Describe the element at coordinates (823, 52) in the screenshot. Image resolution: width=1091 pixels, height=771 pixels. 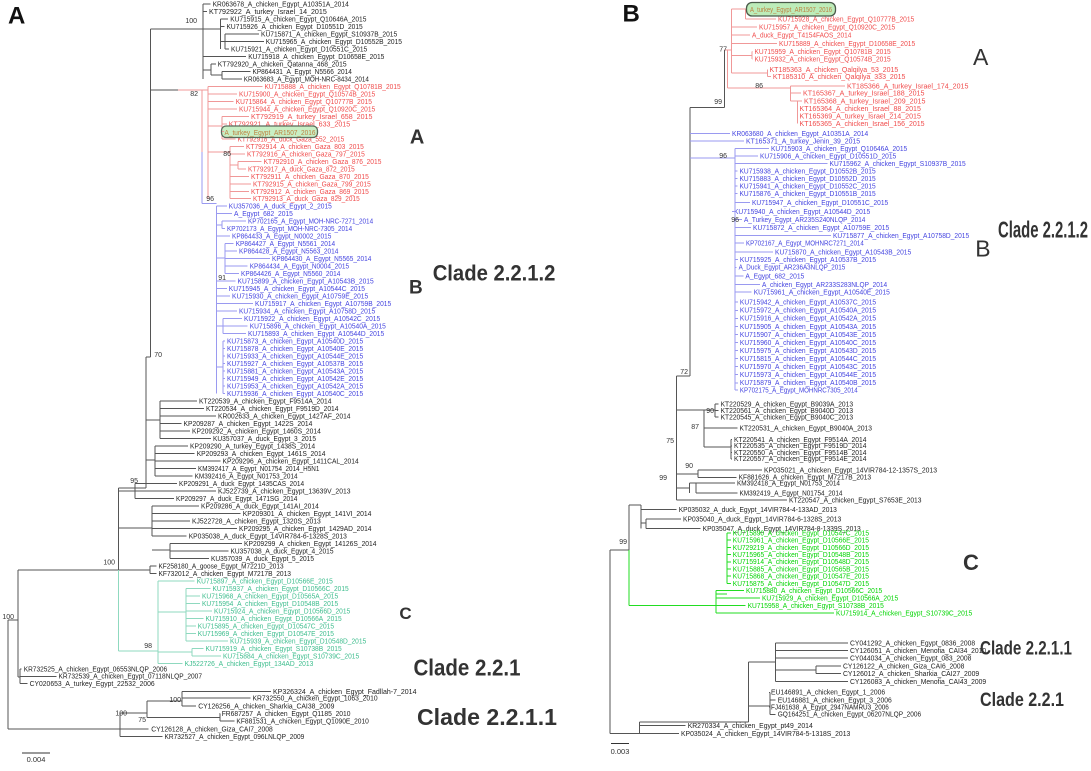
I see `svg-text:KU715959_A_chicken_Egypt_Q1078: KU715959_A_chicken_Egypt_Q10781B_2015` at that location.